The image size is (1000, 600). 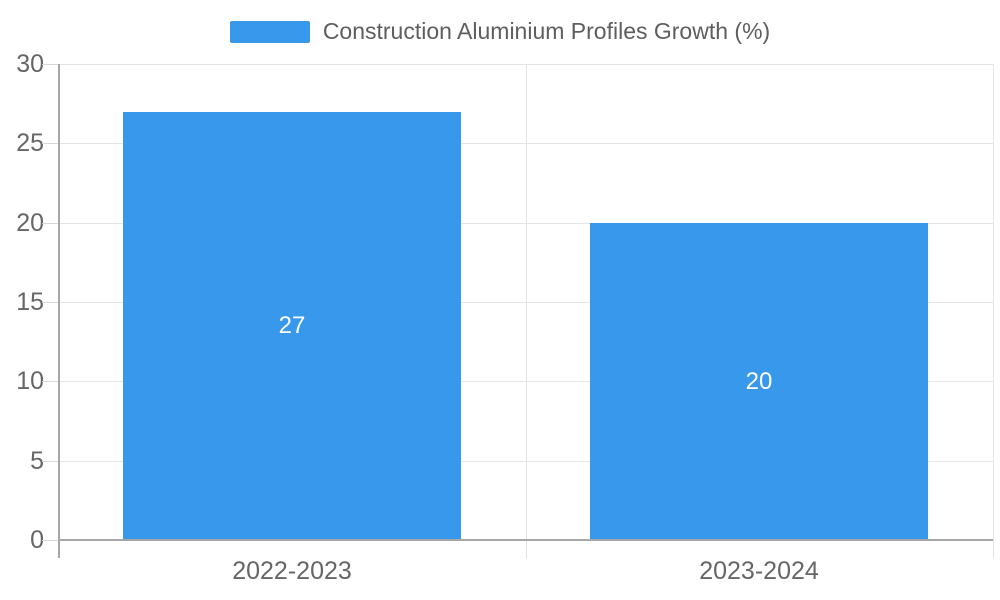 What do you see at coordinates (993, 311) in the screenshot?
I see `plot-right-border` at bounding box center [993, 311].